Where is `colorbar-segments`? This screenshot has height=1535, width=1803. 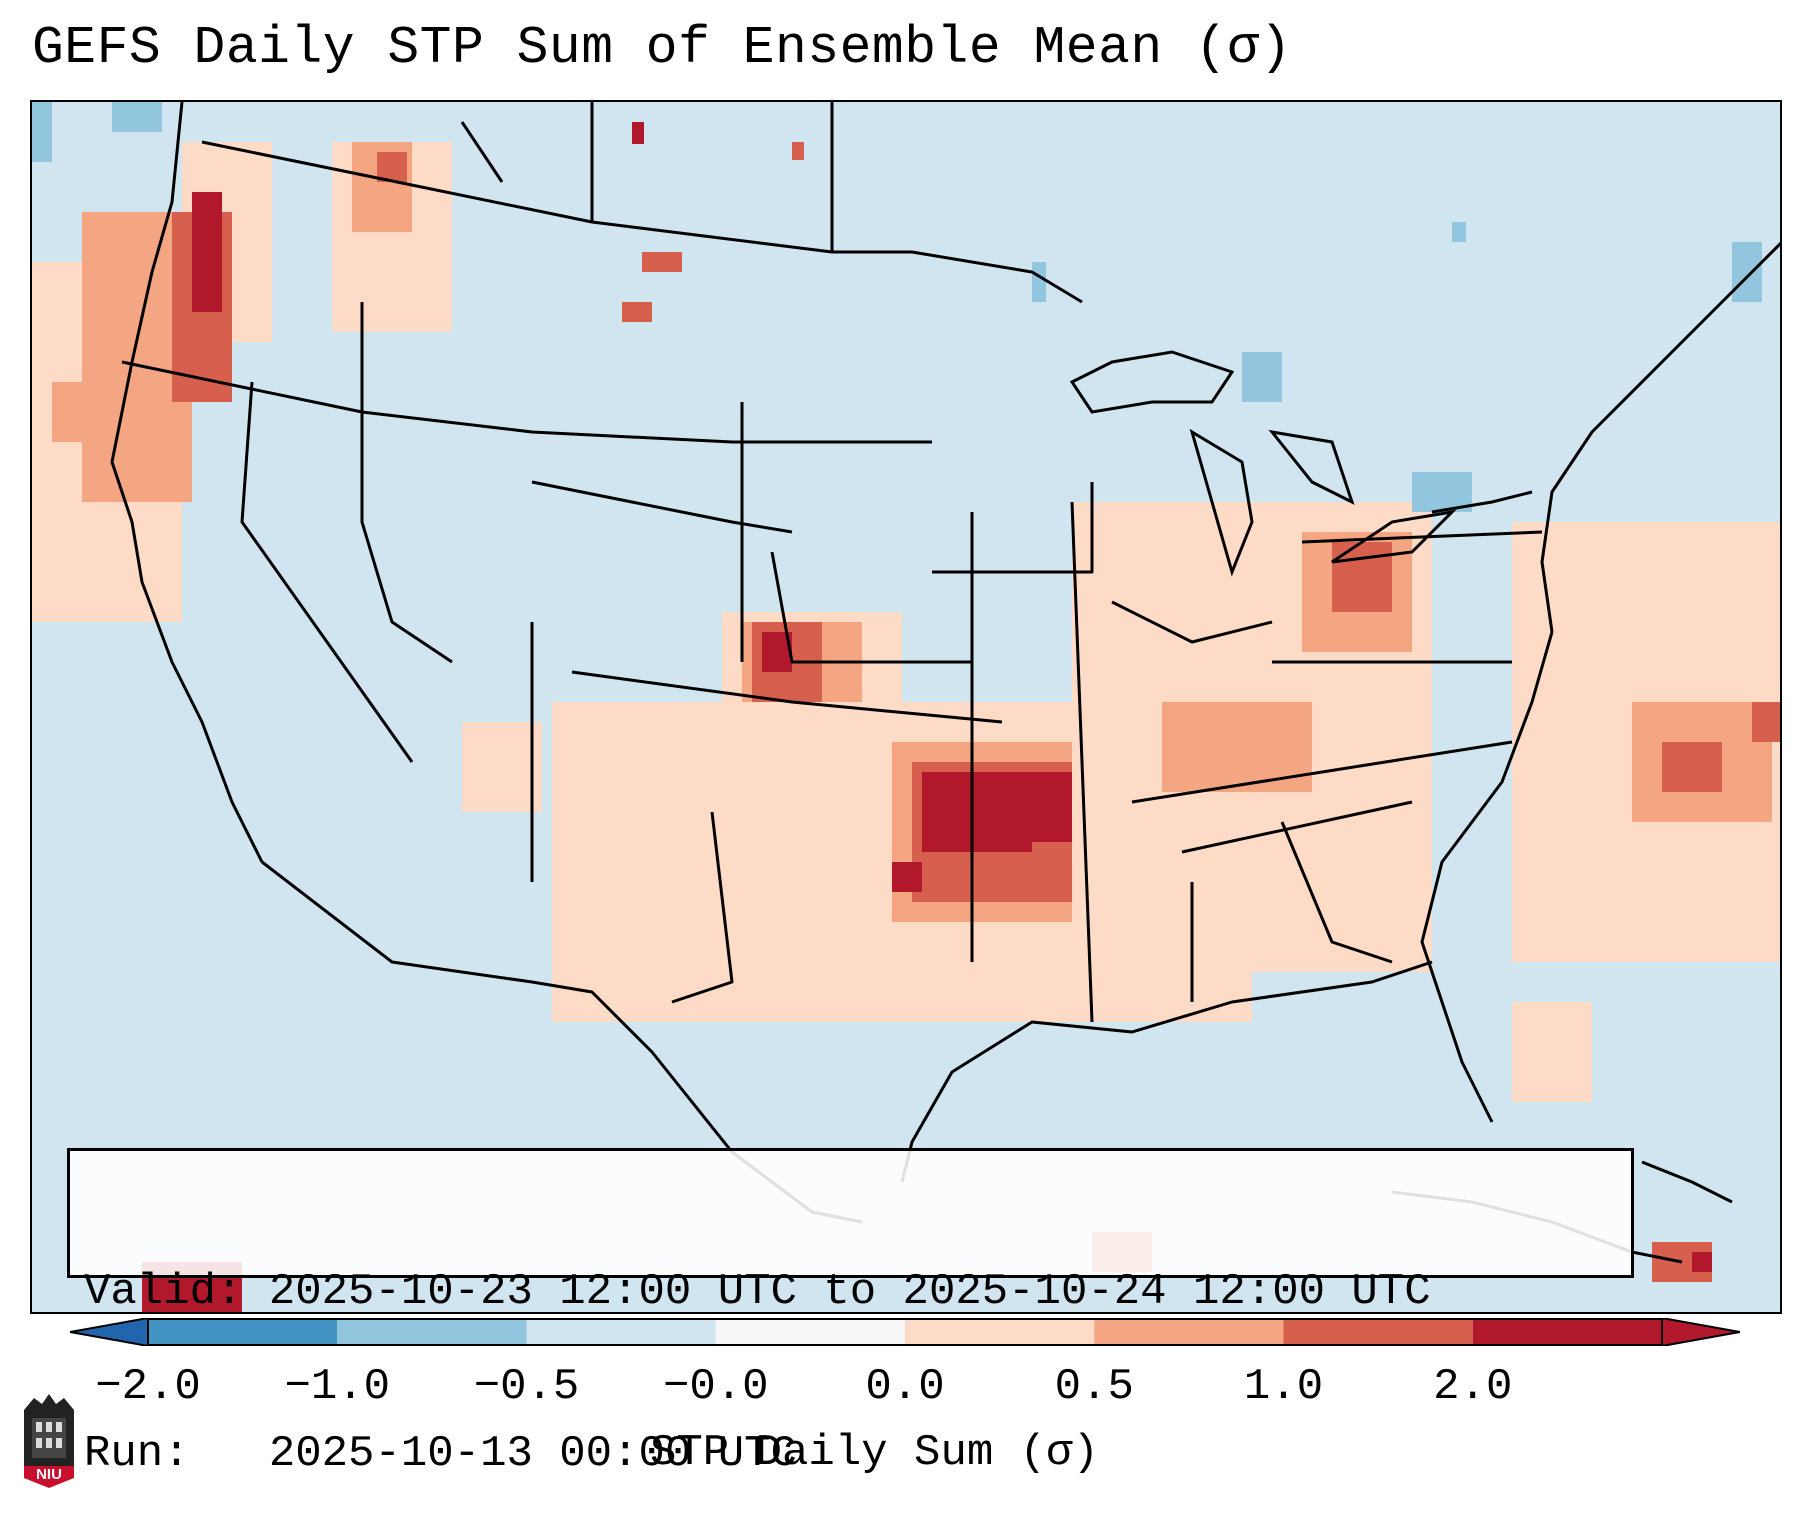 colorbar-segments is located at coordinates (905, 1332).